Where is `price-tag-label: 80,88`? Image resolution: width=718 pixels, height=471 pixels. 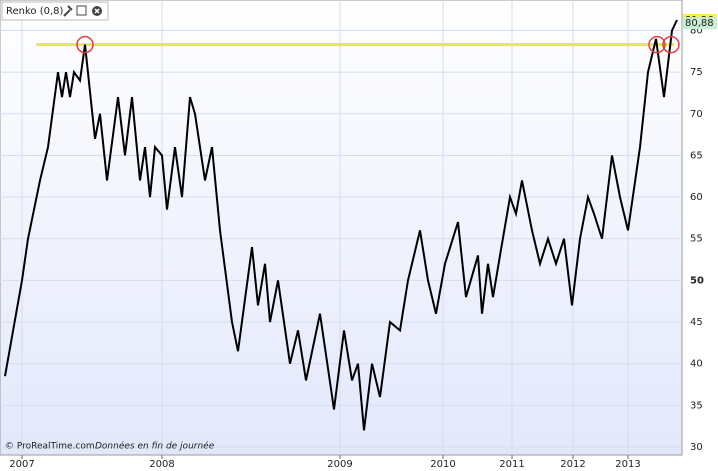 price-tag-label: 80,88 is located at coordinates (699, 23).